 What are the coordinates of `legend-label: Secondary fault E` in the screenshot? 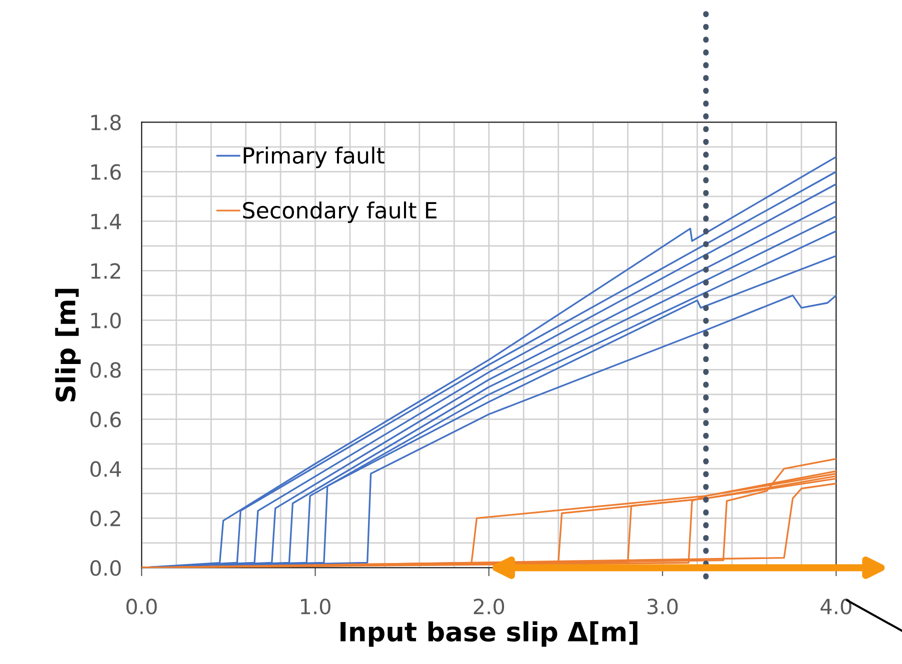 It's located at (339, 212).